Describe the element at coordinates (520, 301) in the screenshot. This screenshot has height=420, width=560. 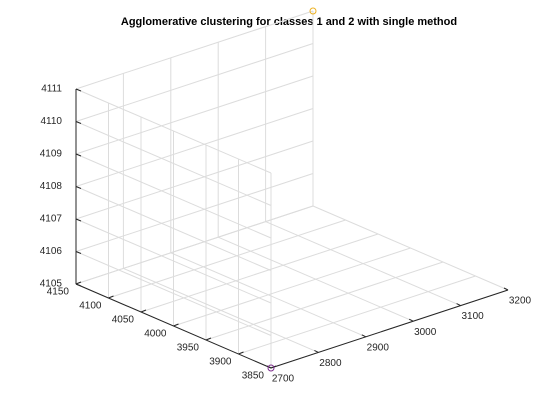
I see `x-tick-label: 3200` at that location.